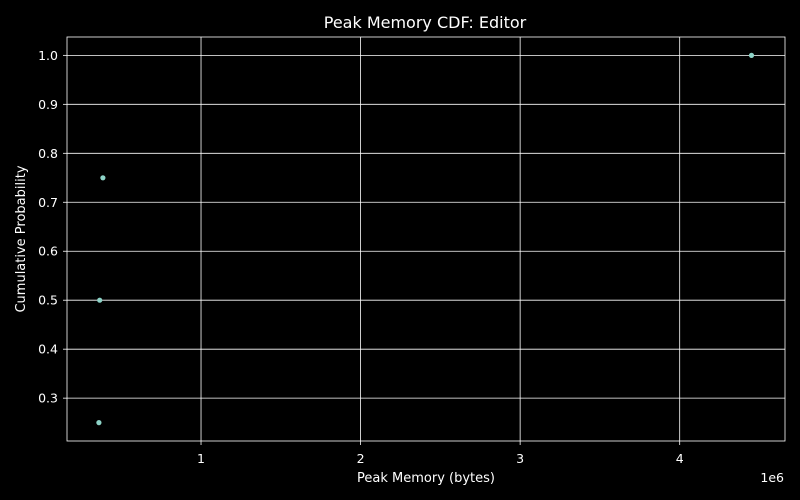 This screenshot has height=500, width=800. I want to click on y-tick-label: 0.8, so click(48, 153).